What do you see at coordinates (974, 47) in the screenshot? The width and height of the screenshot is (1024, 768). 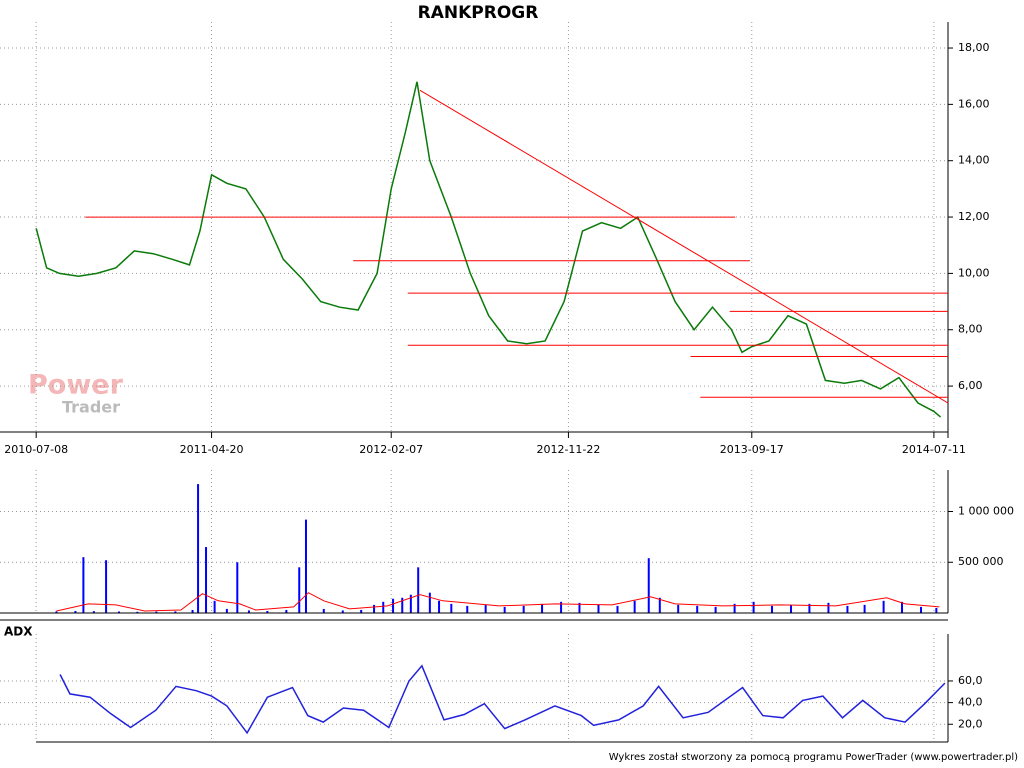 I see `y-tick-label: 18,00` at bounding box center [974, 47].